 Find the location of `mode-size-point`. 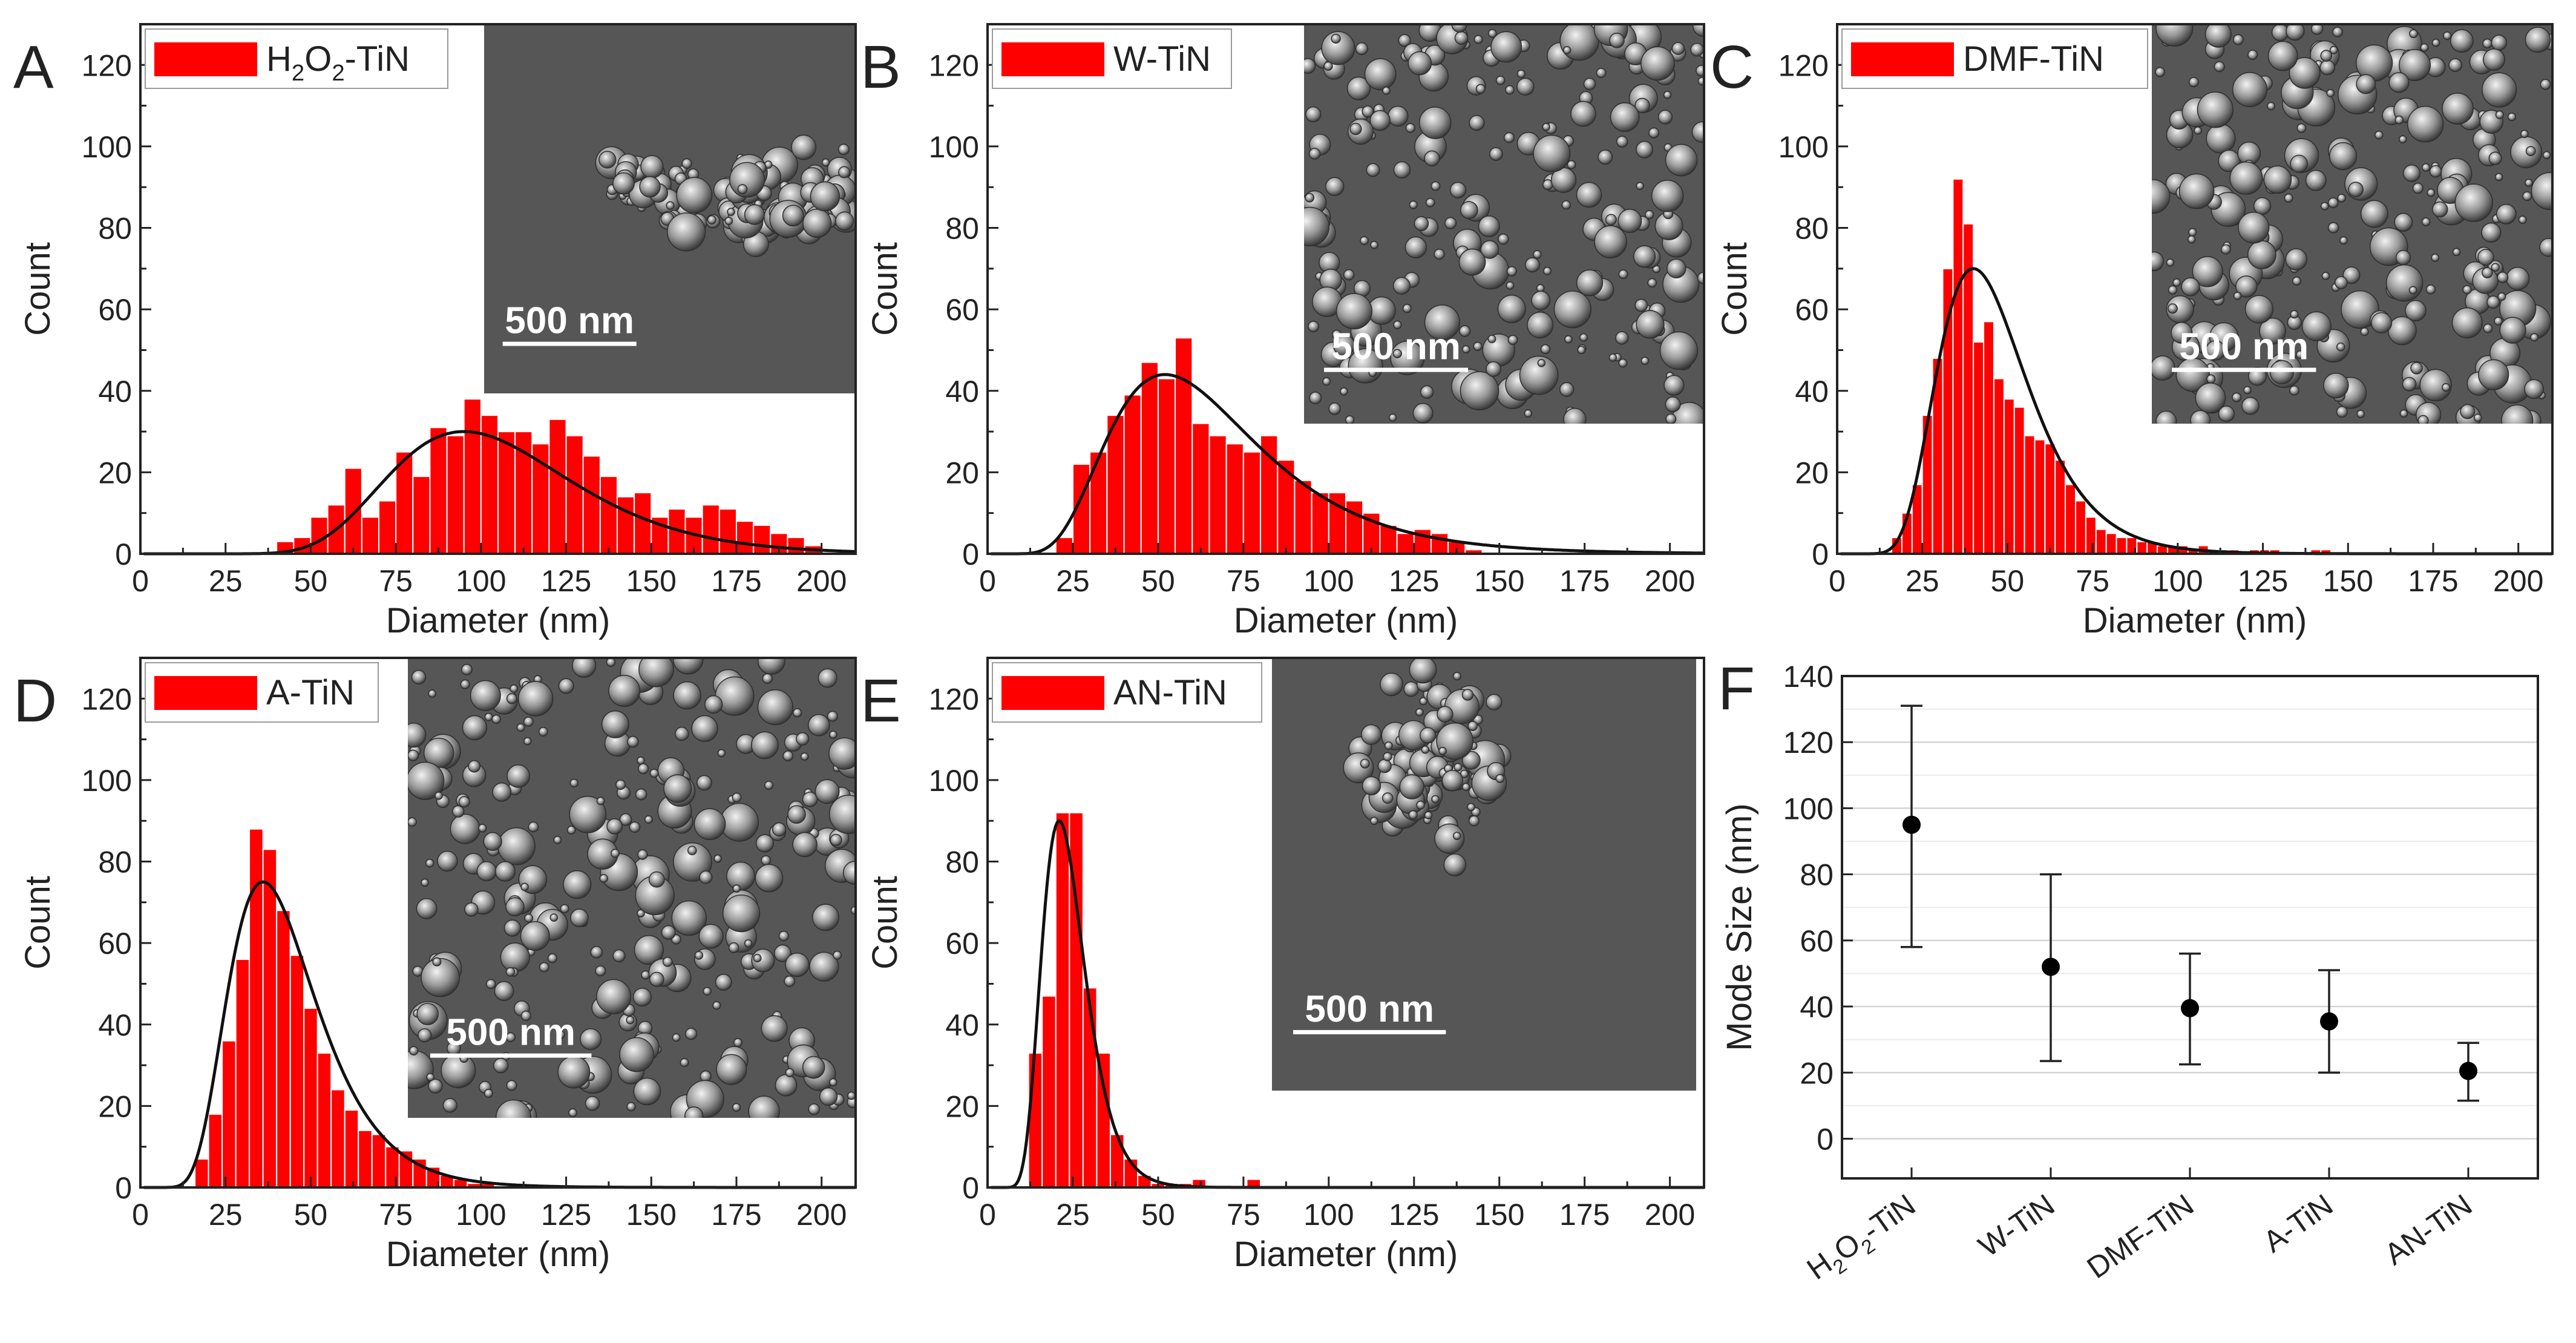

mode-size-point is located at coordinates (2329, 1022).